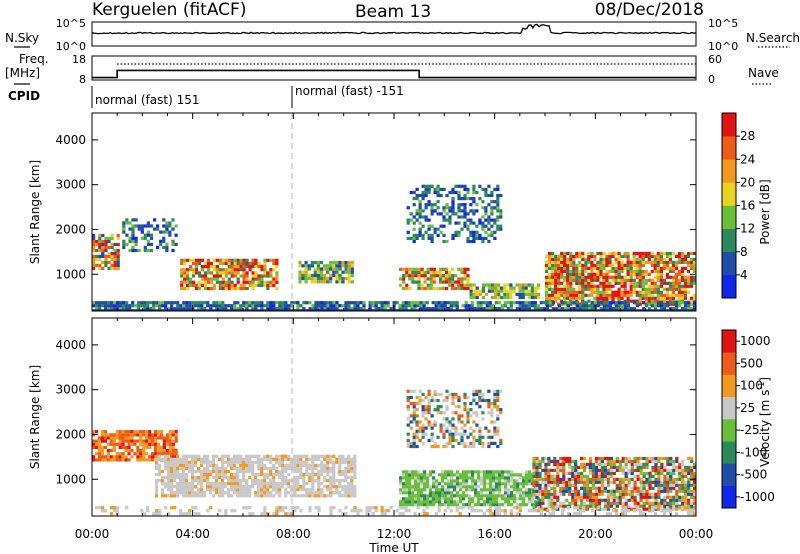 The image size is (800, 554). What do you see at coordinates (35, 212) in the screenshot?
I see `power-ylabel: Slant Range [km]` at bounding box center [35, 212].